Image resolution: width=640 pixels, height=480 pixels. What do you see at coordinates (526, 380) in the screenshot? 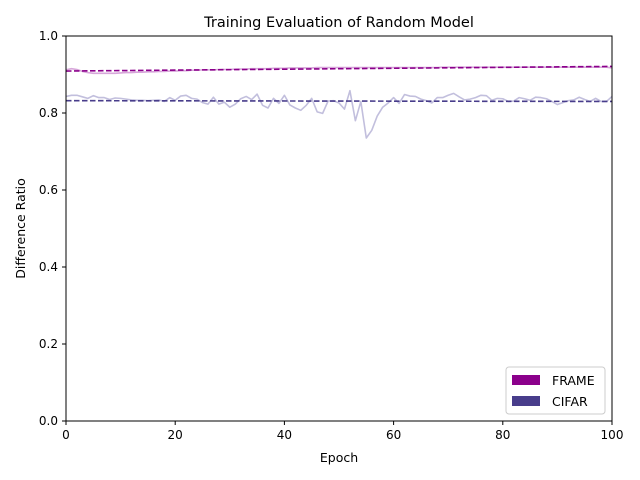
I see `legend-swatch-frame` at bounding box center [526, 380].